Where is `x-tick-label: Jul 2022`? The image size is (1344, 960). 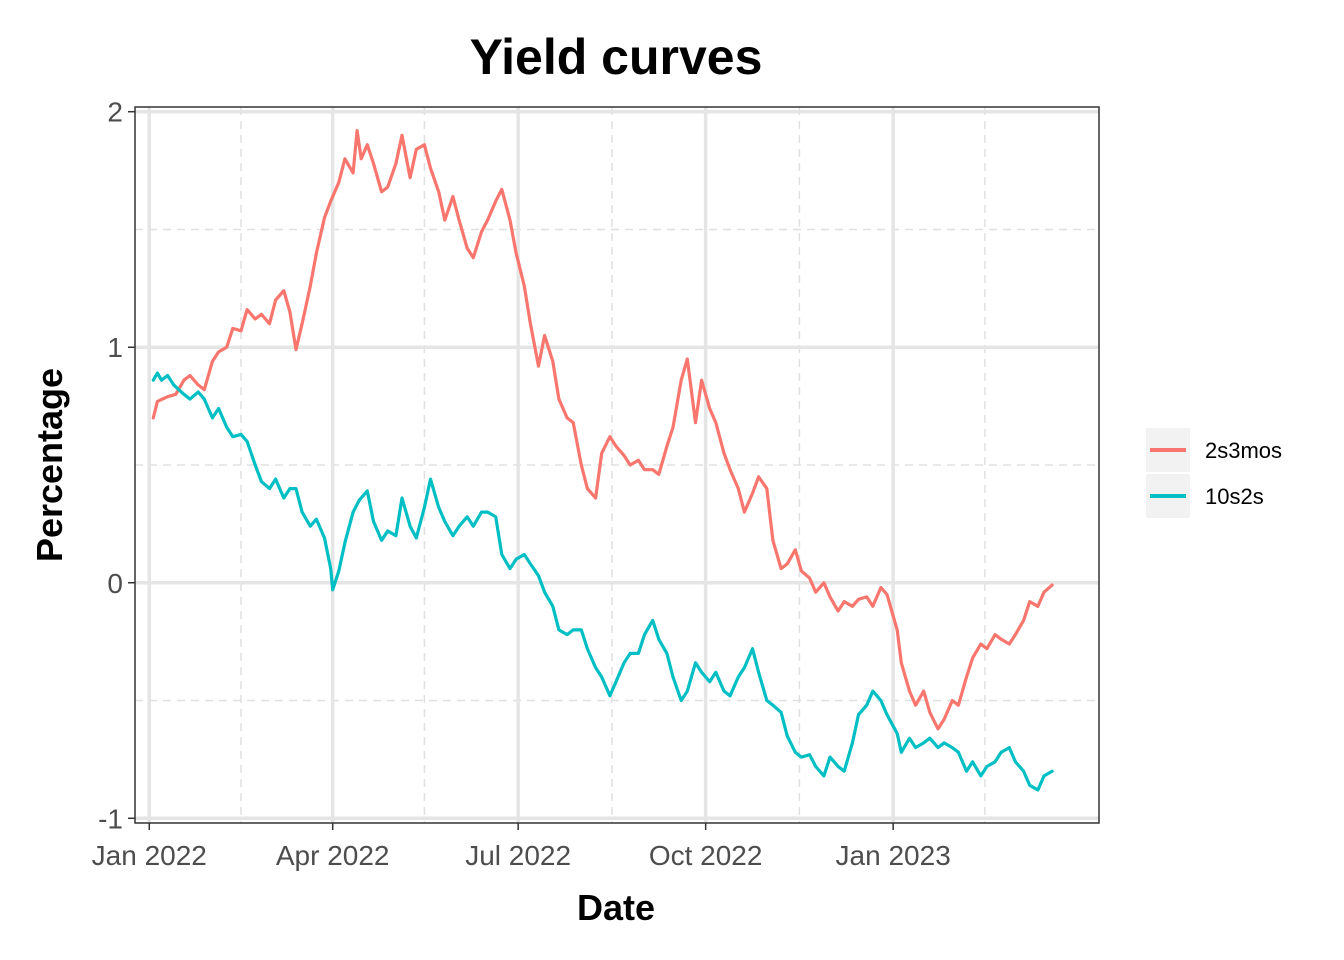 x-tick-label: Jul 2022 is located at coordinates (518, 855).